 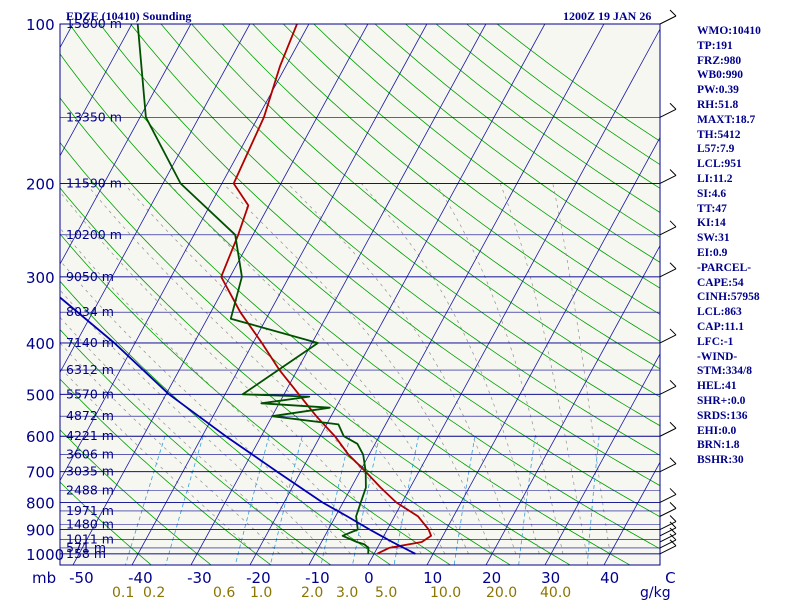 What do you see at coordinates (94, 116) in the screenshot?
I see `height-label: 13350 m` at bounding box center [94, 116].